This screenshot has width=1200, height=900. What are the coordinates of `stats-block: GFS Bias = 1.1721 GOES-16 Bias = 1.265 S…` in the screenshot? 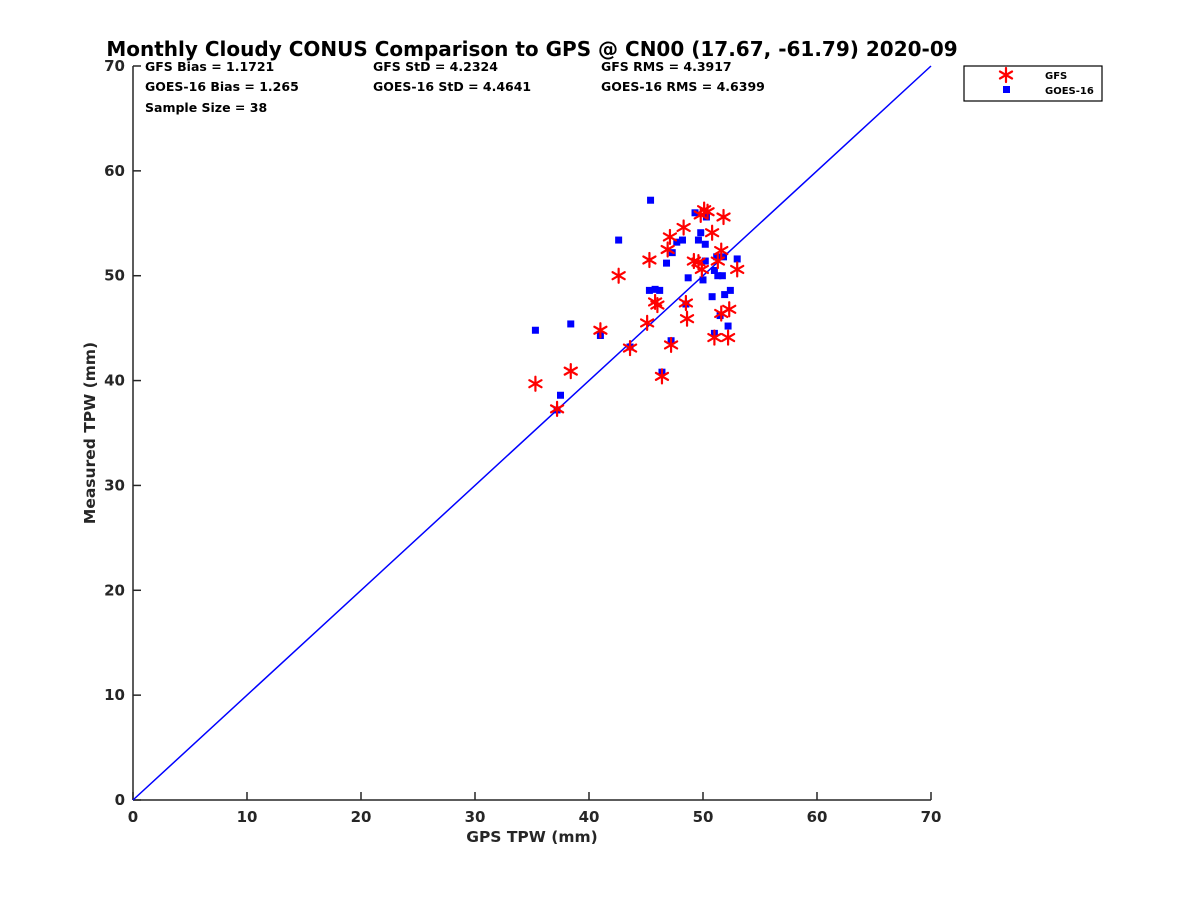 It's located at (455, 87).